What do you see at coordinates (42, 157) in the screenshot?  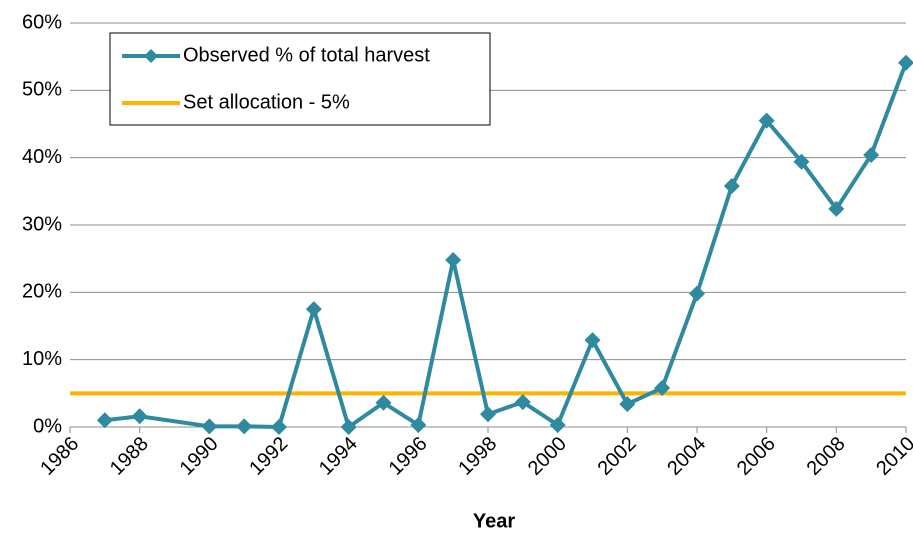 I see `y-tick-label: 40%` at bounding box center [42, 157].